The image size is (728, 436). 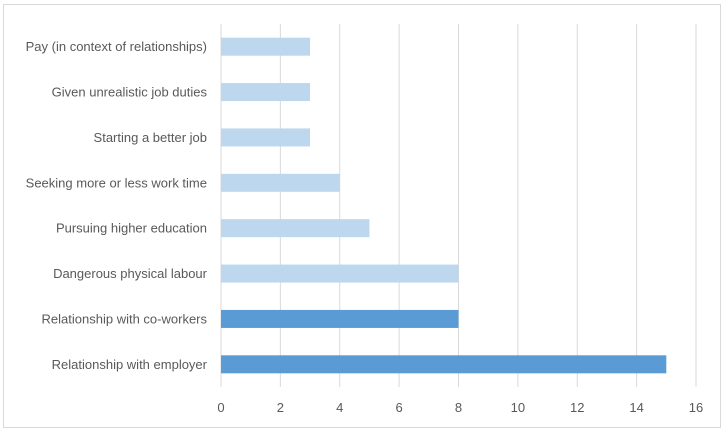 What do you see at coordinates (116, 46) in the screenshot?
I see `category-label-0: Pay (in context of relationships)` at bounding box center [116, 46].